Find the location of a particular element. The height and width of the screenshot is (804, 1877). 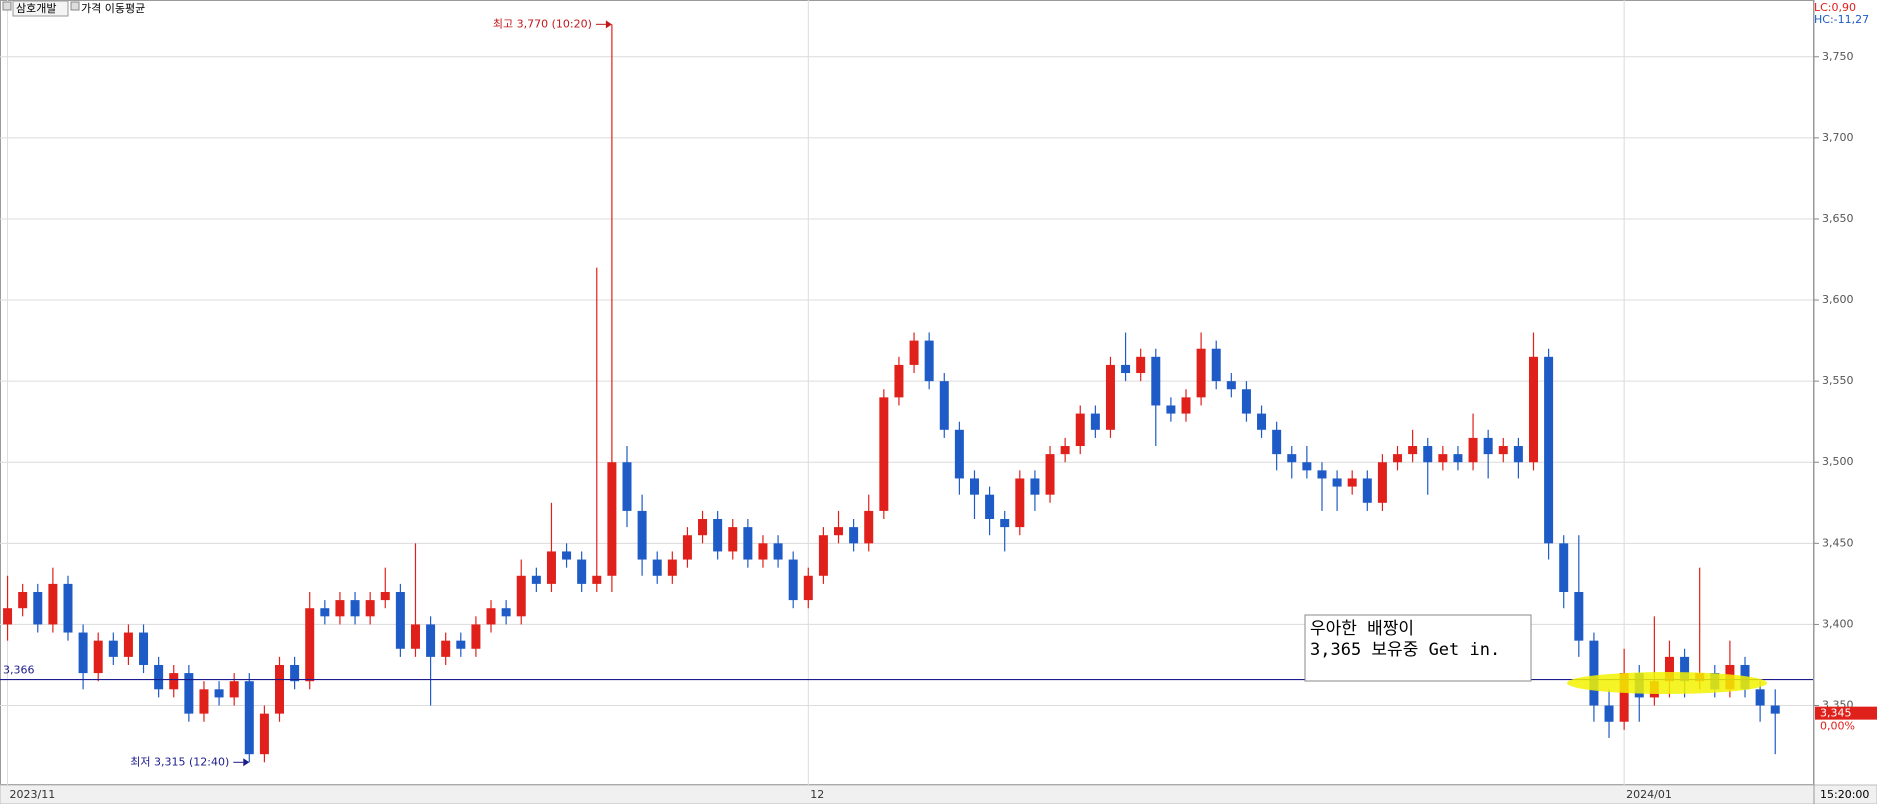

symbol-button is located at coordinates (40, 8).